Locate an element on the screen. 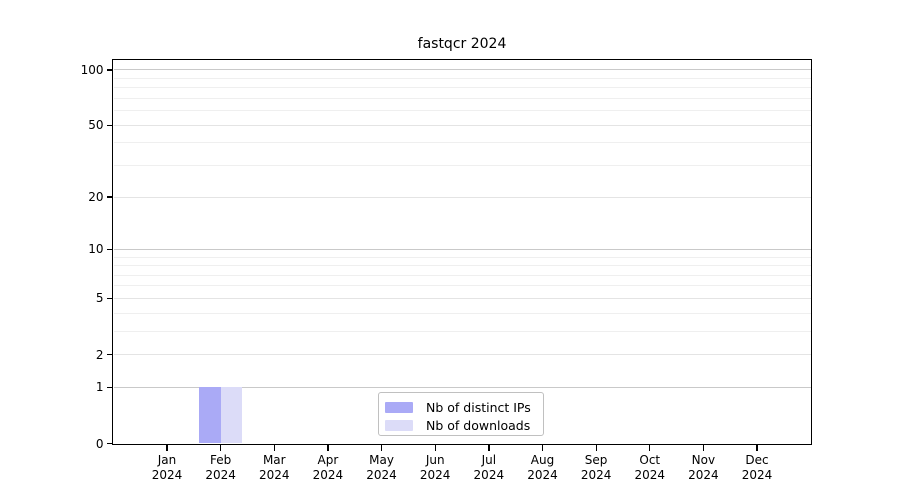 This screenshot has width=900, height=500. y-tick-label: 20 is located at coordinates (96, 197).